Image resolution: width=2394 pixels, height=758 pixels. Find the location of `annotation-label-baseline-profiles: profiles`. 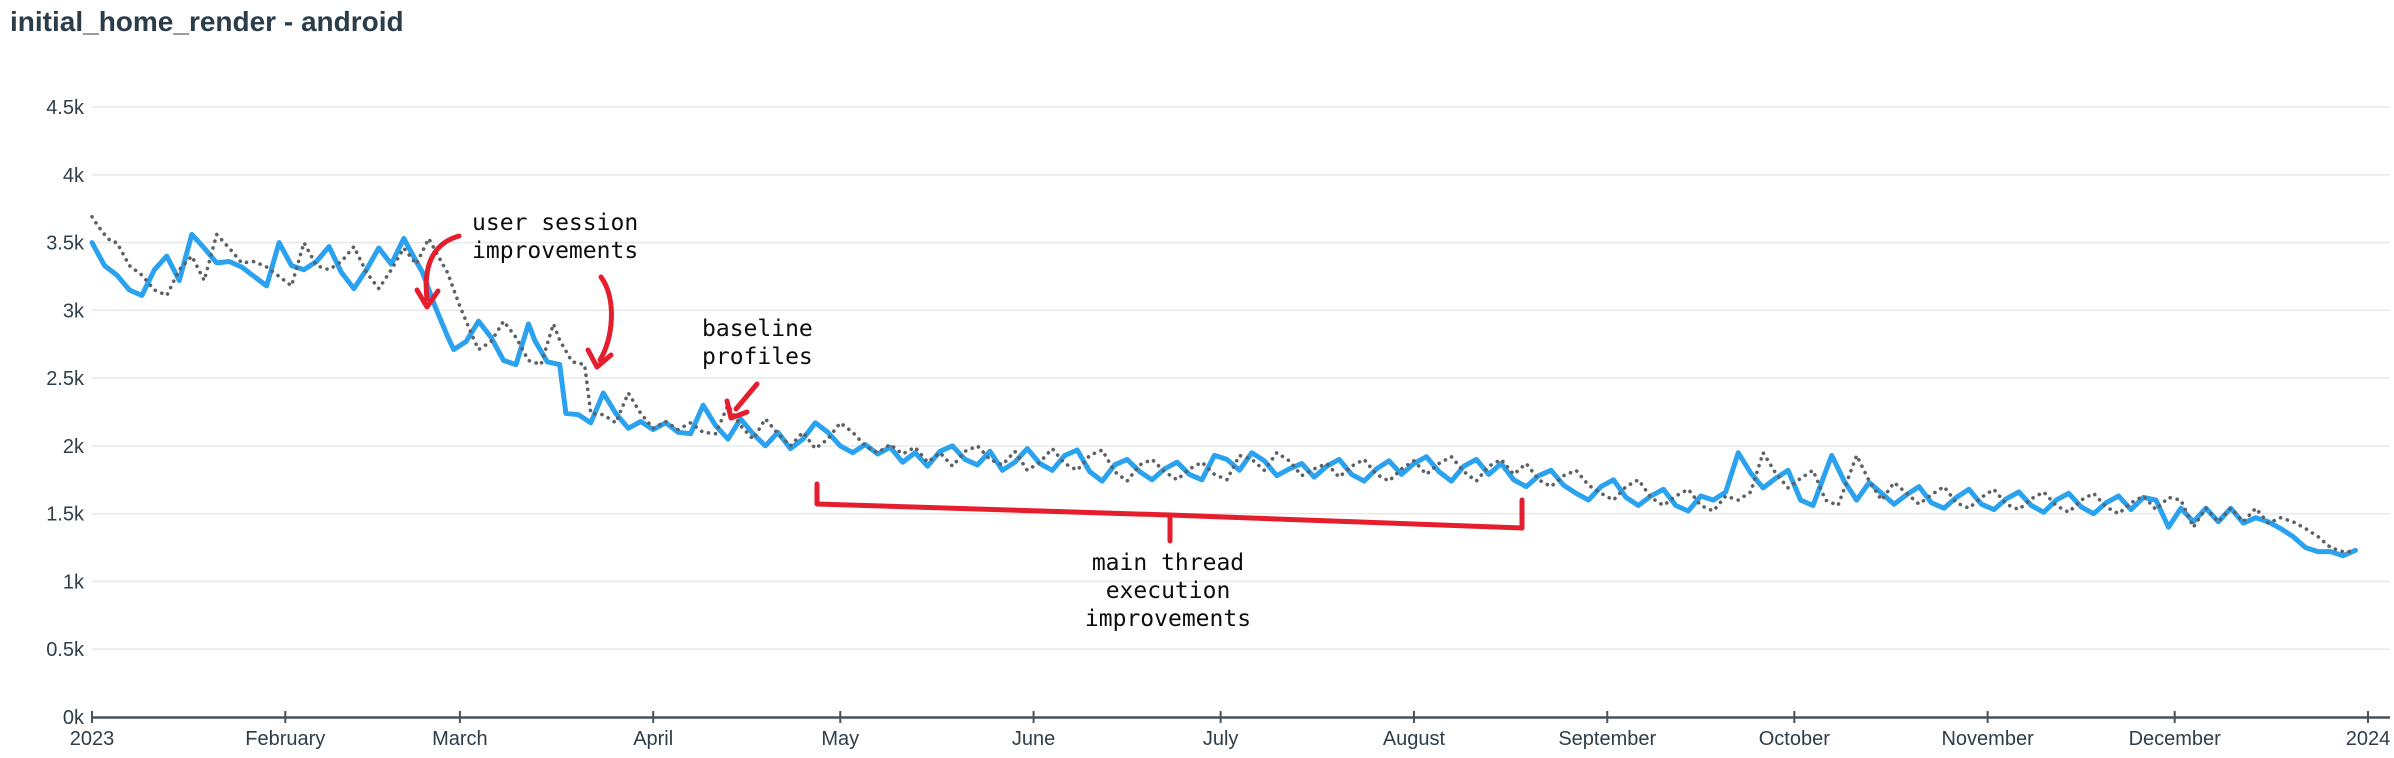

annotation-label-baseline-profiles: profiles is located at coordinates (757, 357).